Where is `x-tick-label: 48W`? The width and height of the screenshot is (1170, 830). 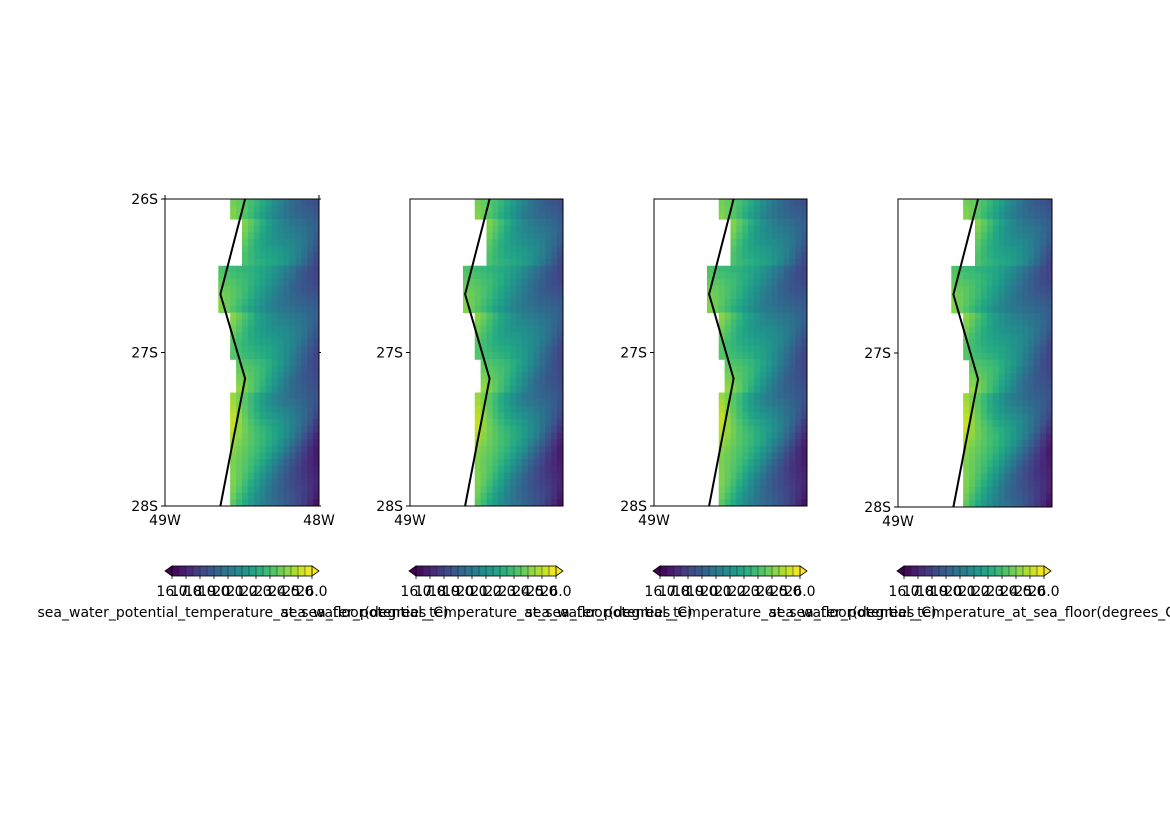
x-tick-label: 48W is located at coordinates (319, 521).